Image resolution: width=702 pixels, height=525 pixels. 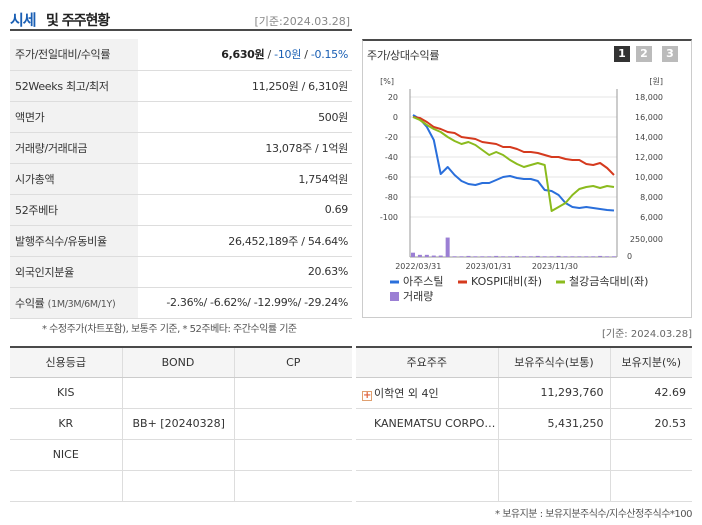 What do you see at coordinates (66, 362) in the screenshot?
I see `col-header: 신용등급` at bounding box center [66, 362].